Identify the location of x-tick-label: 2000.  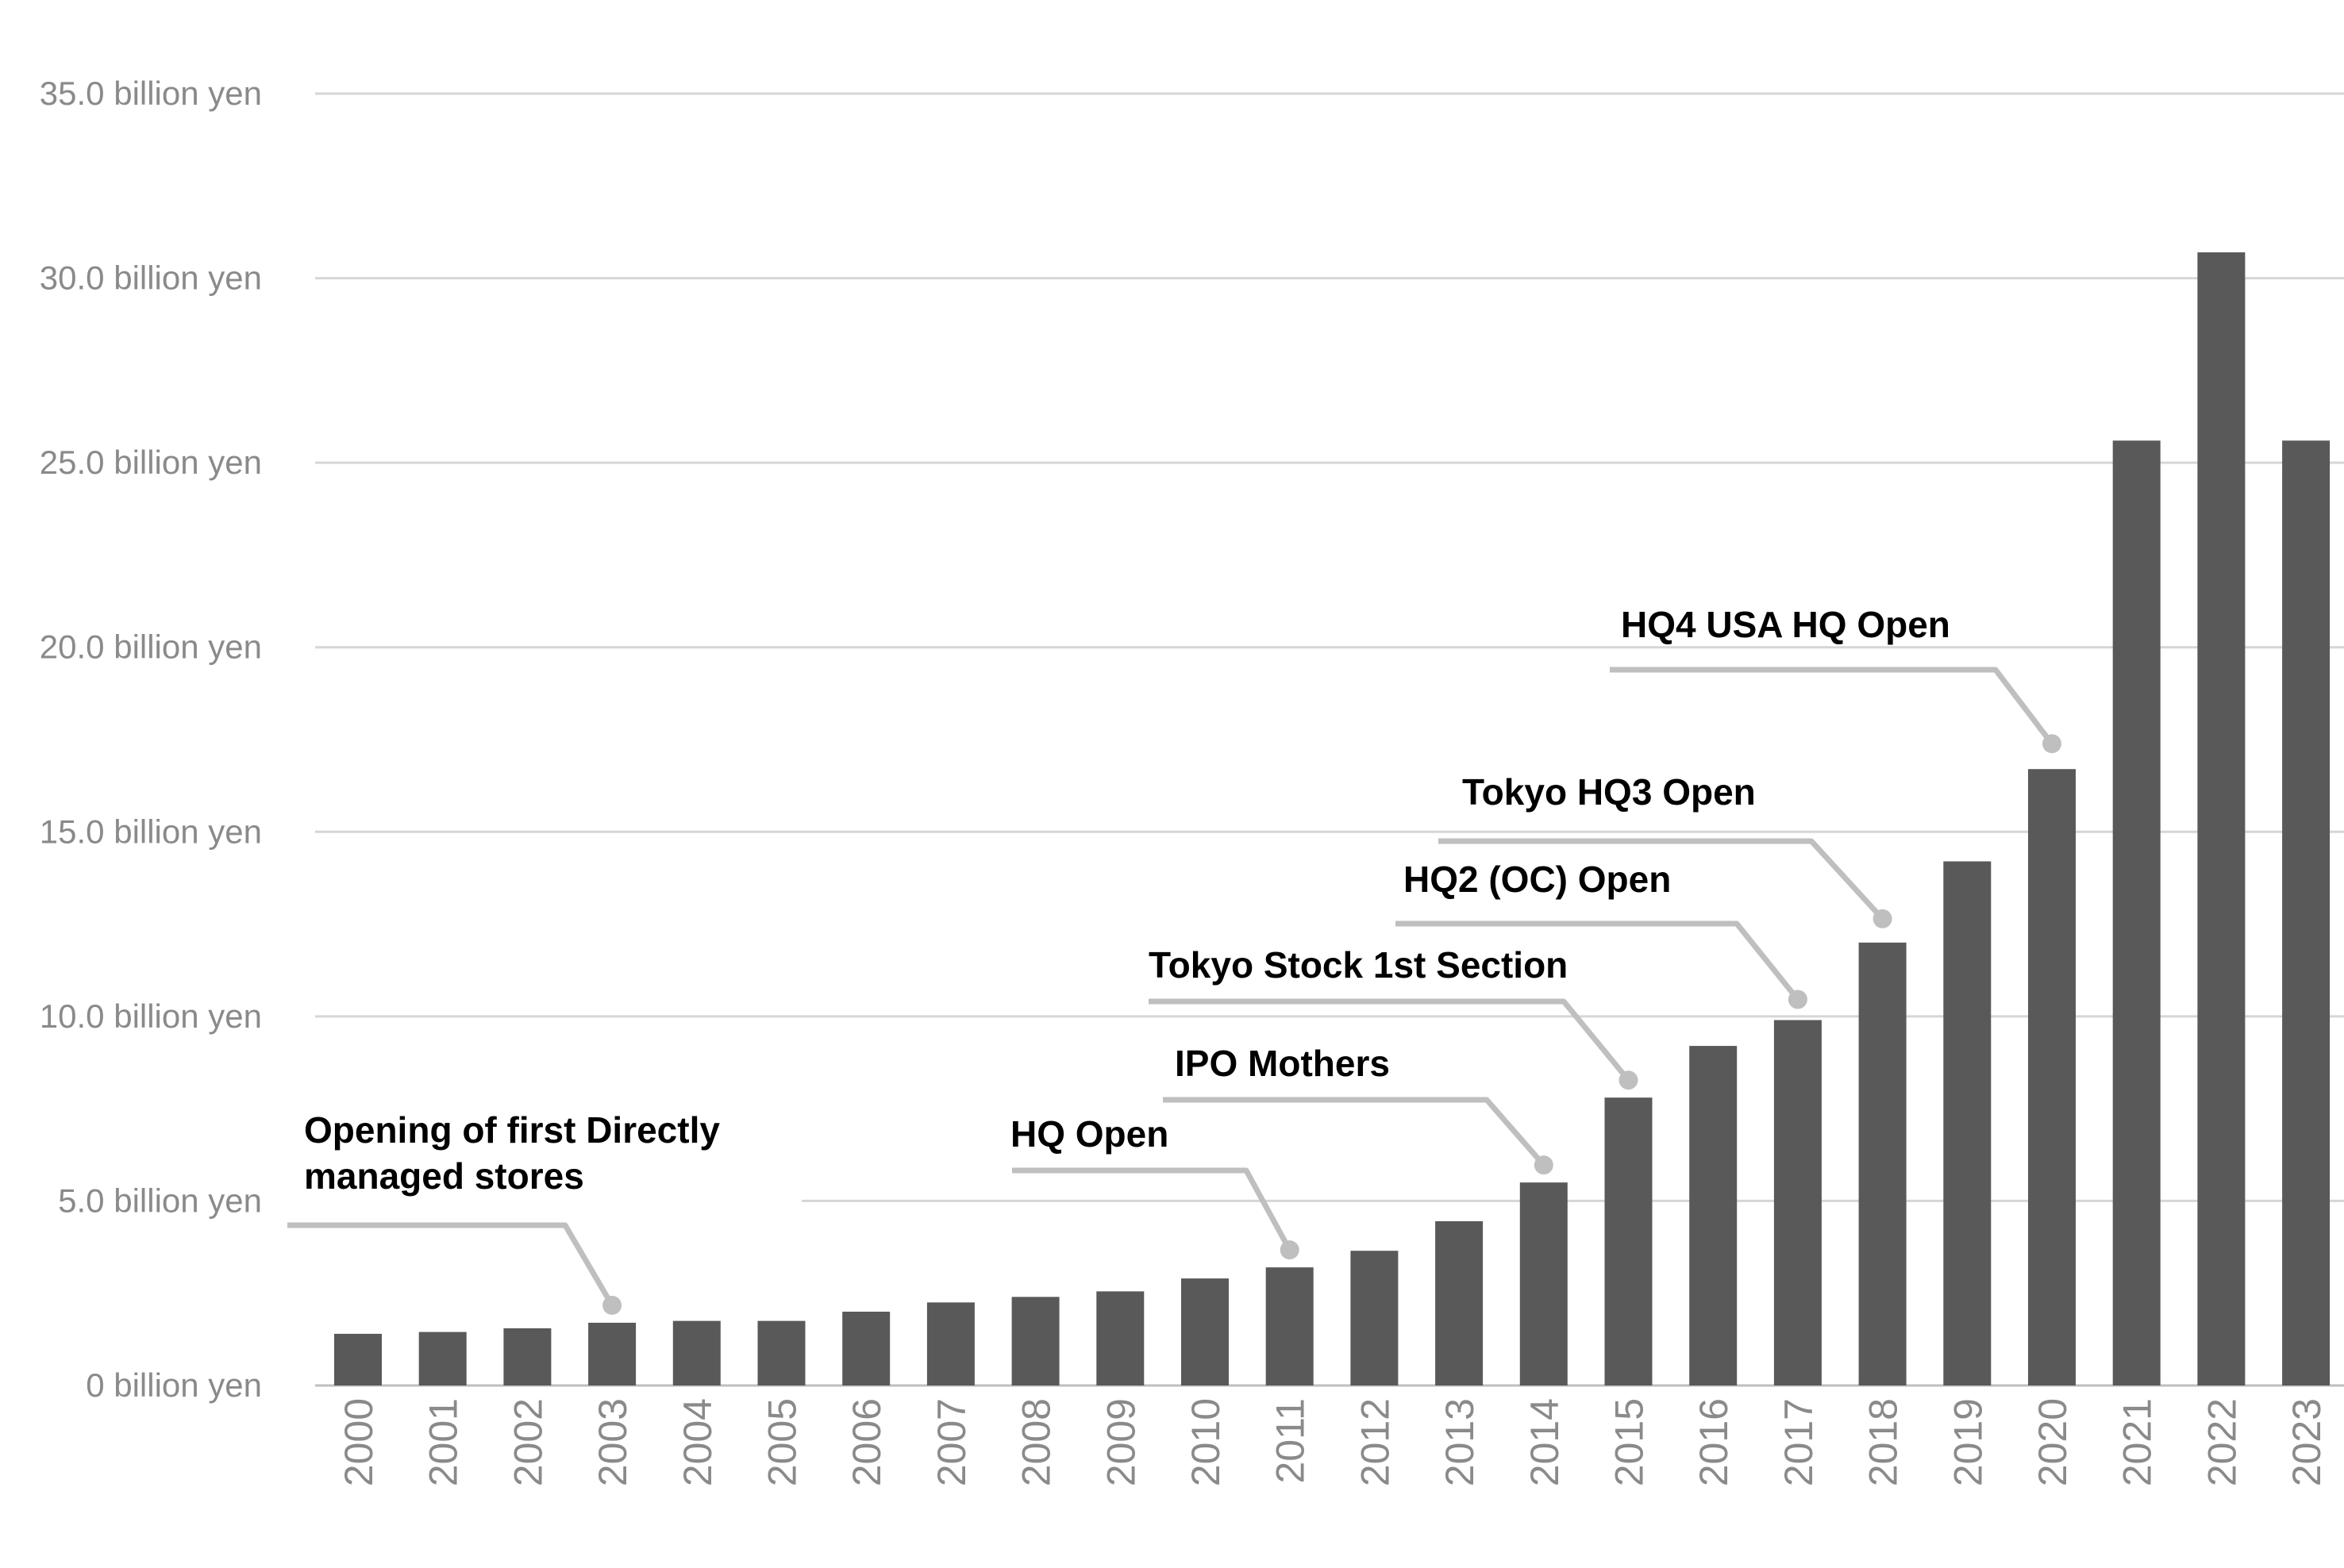
(359, 1442).